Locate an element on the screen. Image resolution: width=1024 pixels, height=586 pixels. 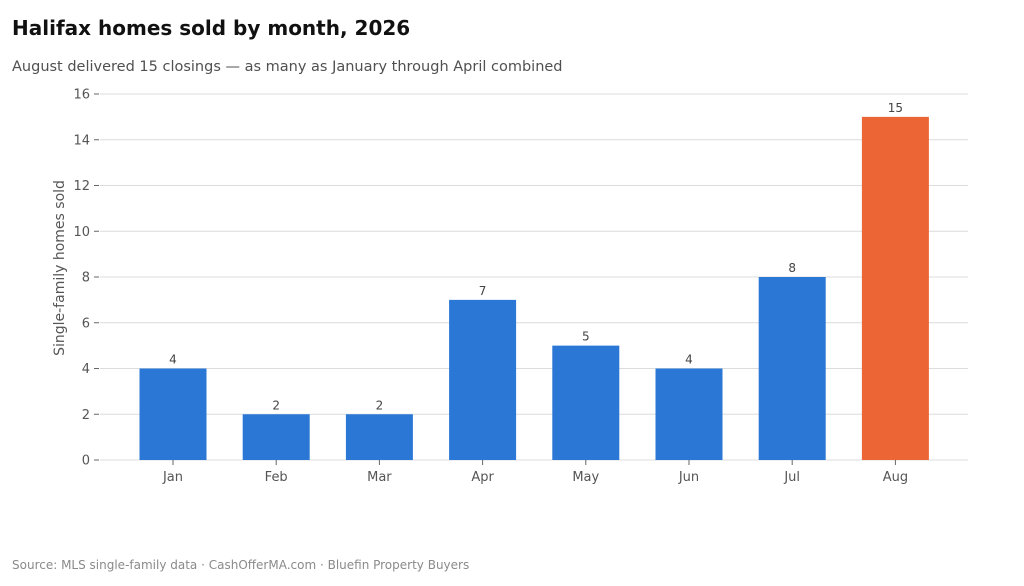
y-tick-label: 8 is located at coordinates (86, 278).